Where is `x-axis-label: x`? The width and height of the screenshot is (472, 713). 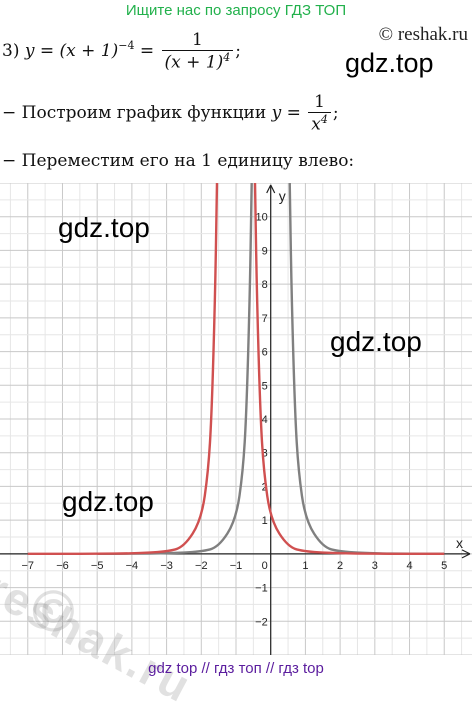 x-axis-label: x is located at coordinates (459, 543).